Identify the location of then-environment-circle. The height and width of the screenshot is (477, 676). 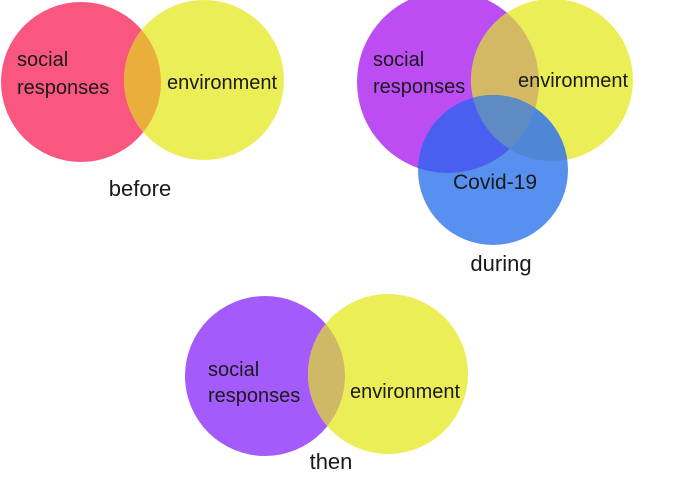
(388, 374).